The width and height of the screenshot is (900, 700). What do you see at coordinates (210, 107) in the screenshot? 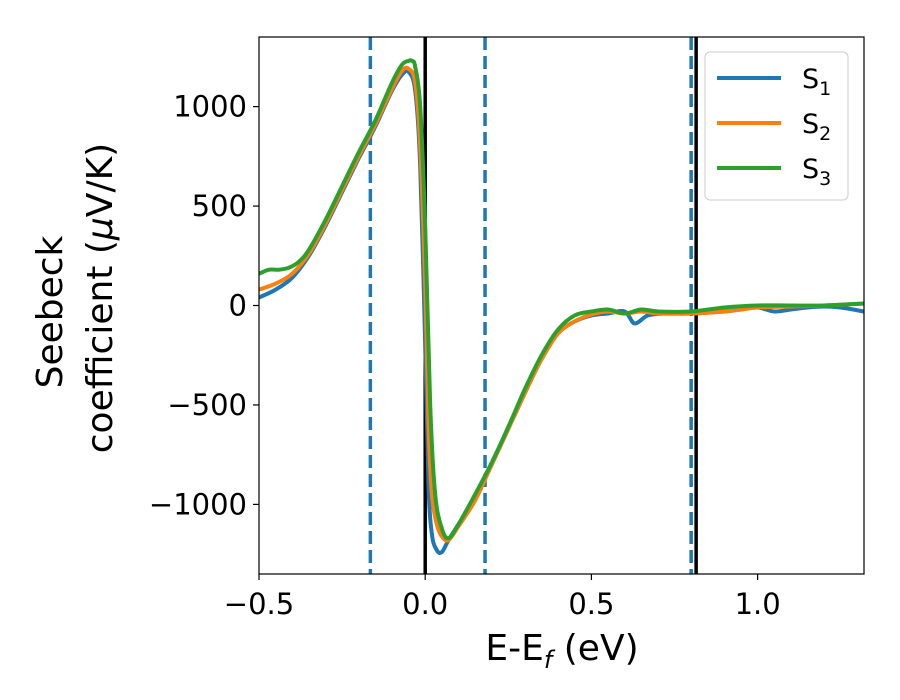
I see `y-tick-label: 1000` at bounding box center [210, 107].